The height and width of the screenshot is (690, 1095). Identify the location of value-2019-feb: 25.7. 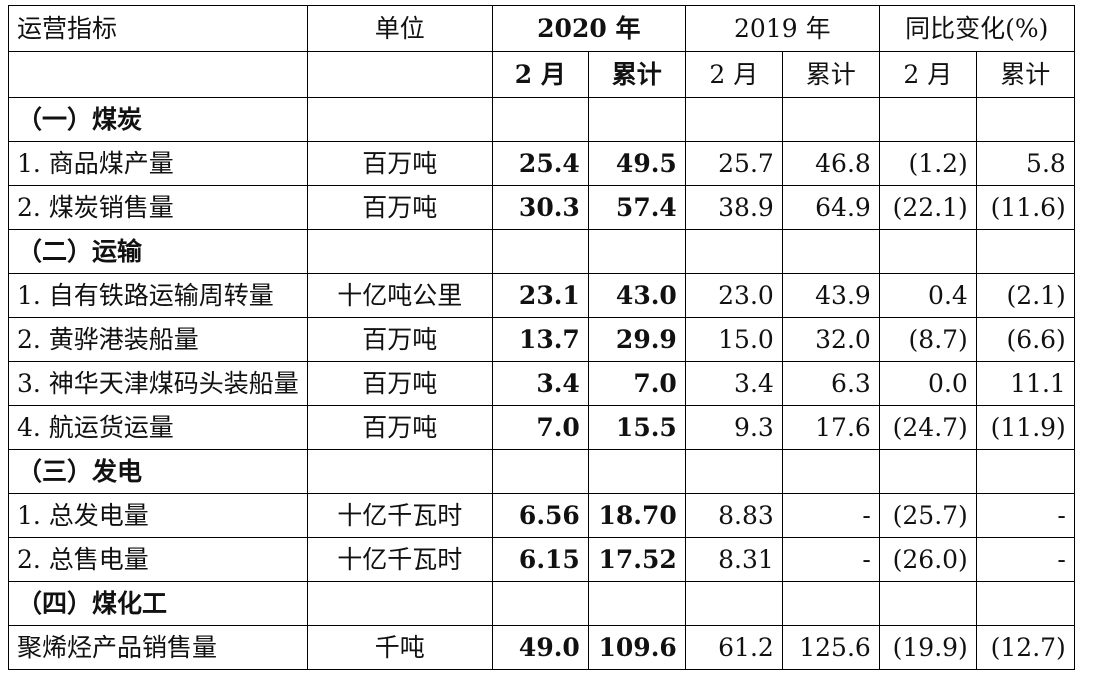
(733, 163).